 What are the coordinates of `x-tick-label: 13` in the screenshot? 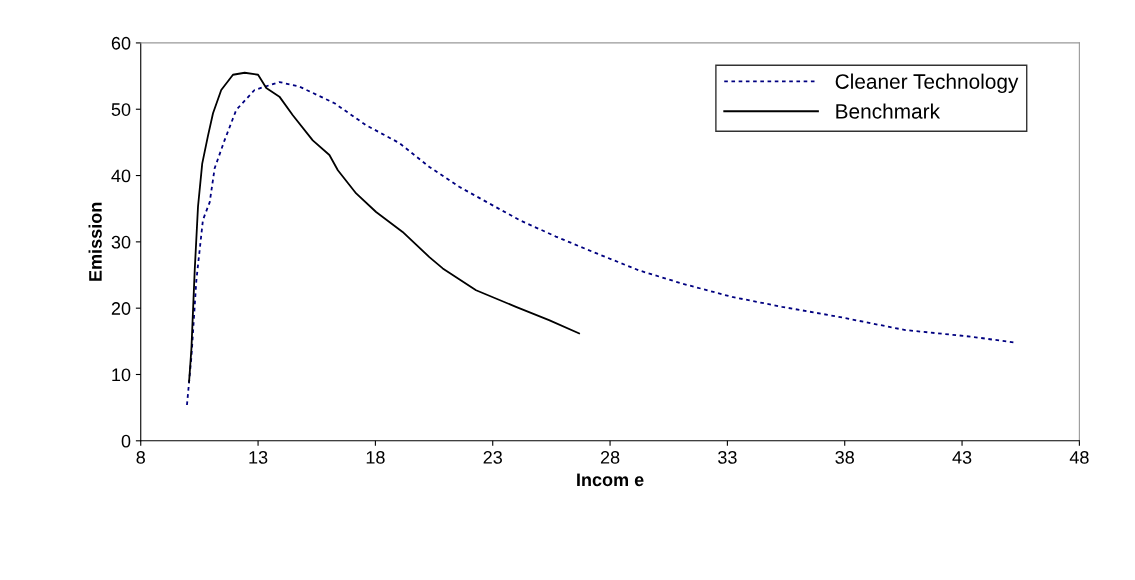 It's located at (258, 457).